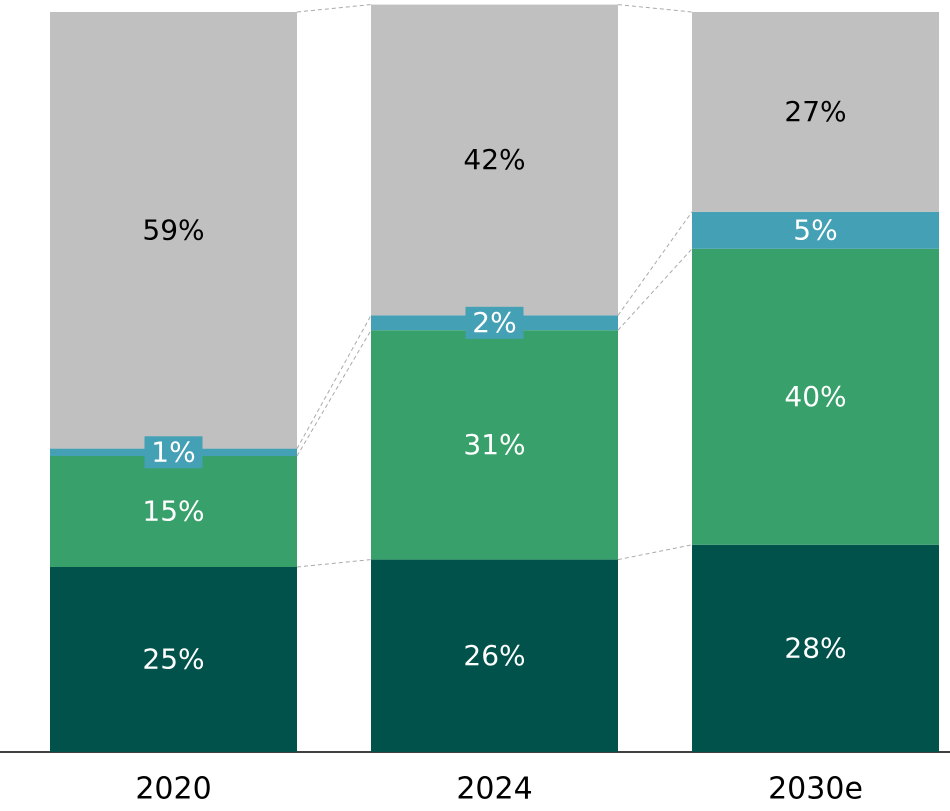 The width and height of the screenshot is (950, 811). I want to click on data-label: 5%, so click(815, 229).